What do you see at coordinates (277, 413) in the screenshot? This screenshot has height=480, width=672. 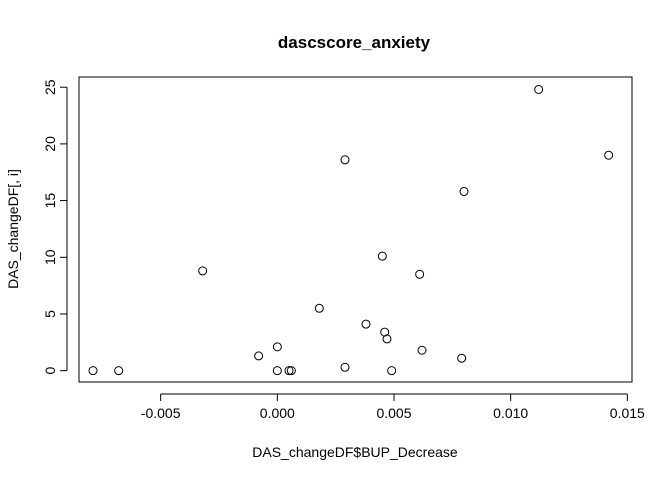 I see `x-tick-label: 0.000` at bounding box center [277, 413].